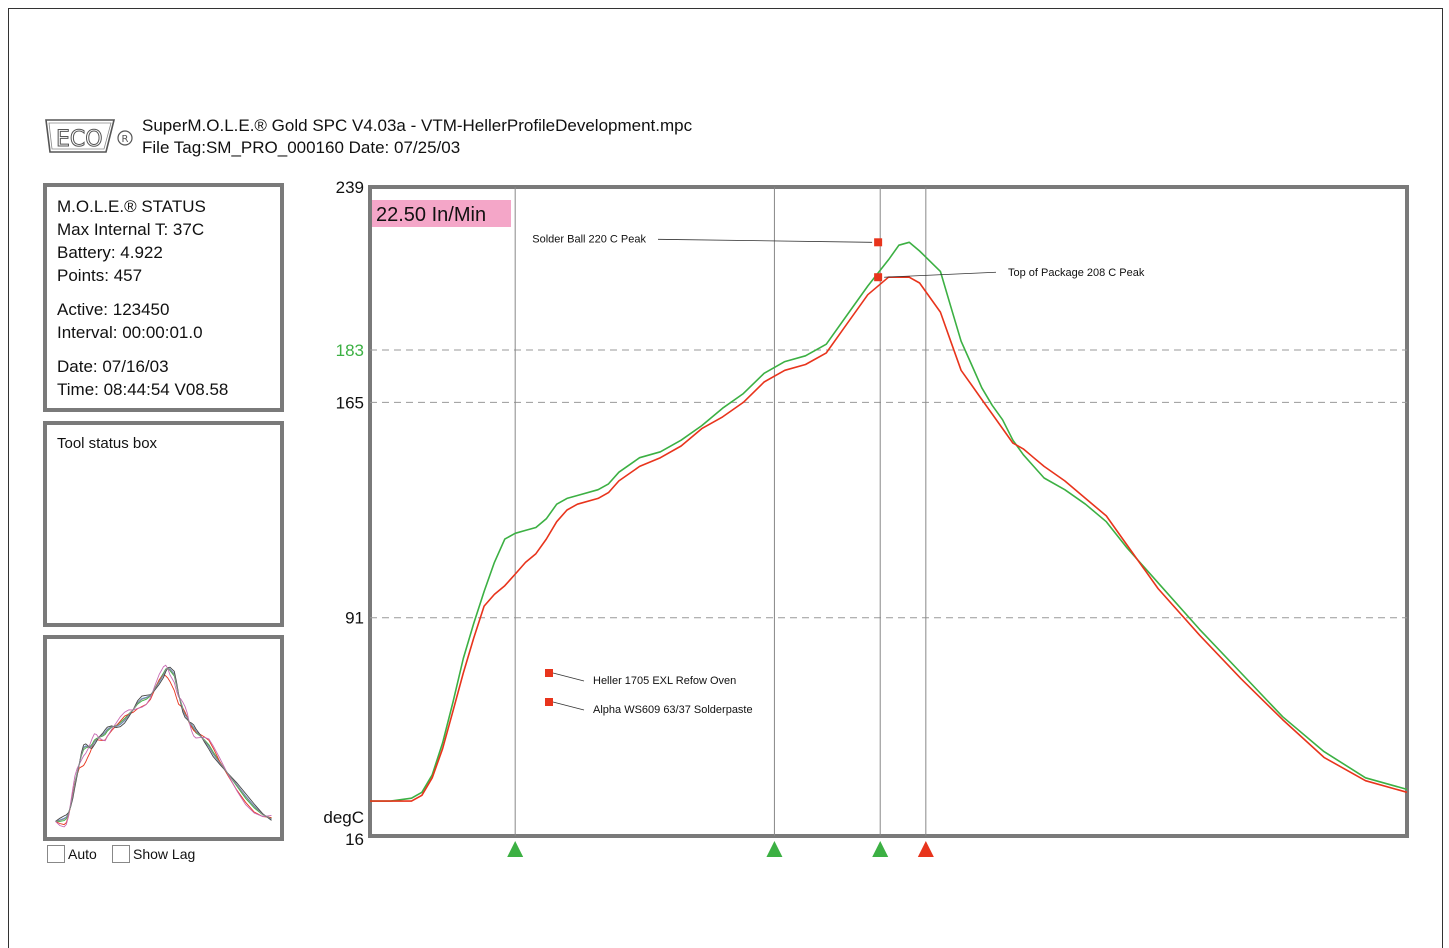 This screenshot has width=1449, height=948. Describe the element at coordinates (125, 139) in the screenshot. I see `svg-text: R` at that location.